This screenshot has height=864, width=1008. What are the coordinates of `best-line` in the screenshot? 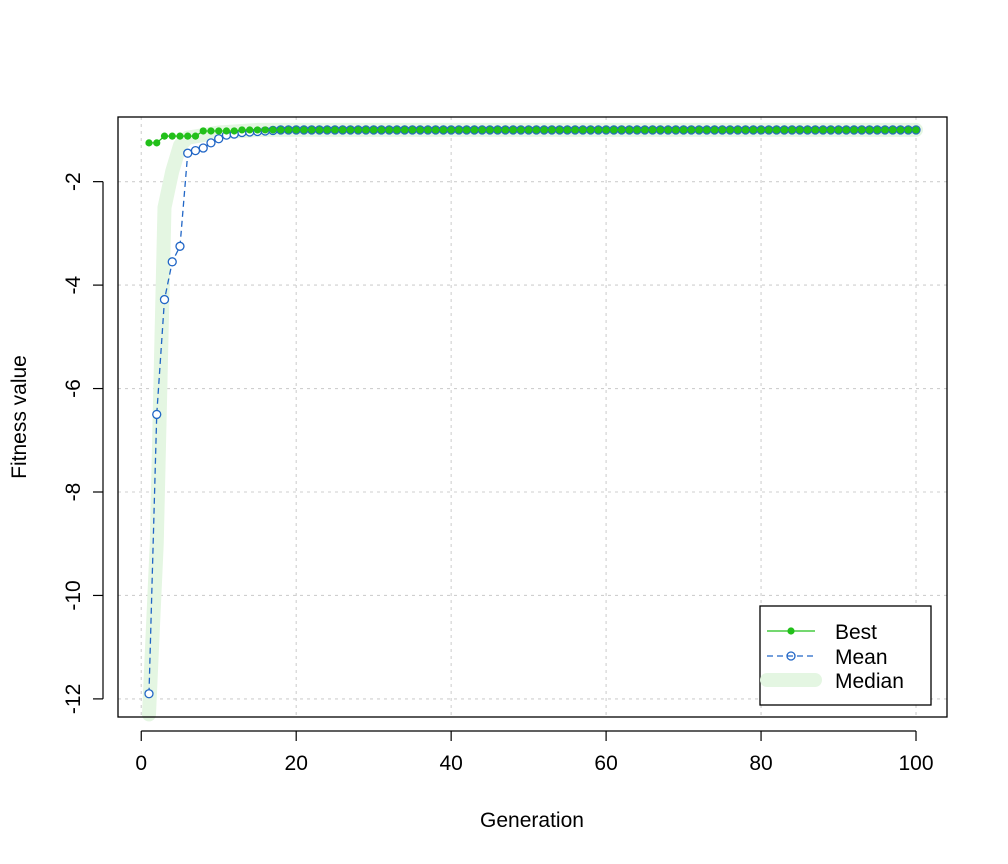 It's located at (532, 136).